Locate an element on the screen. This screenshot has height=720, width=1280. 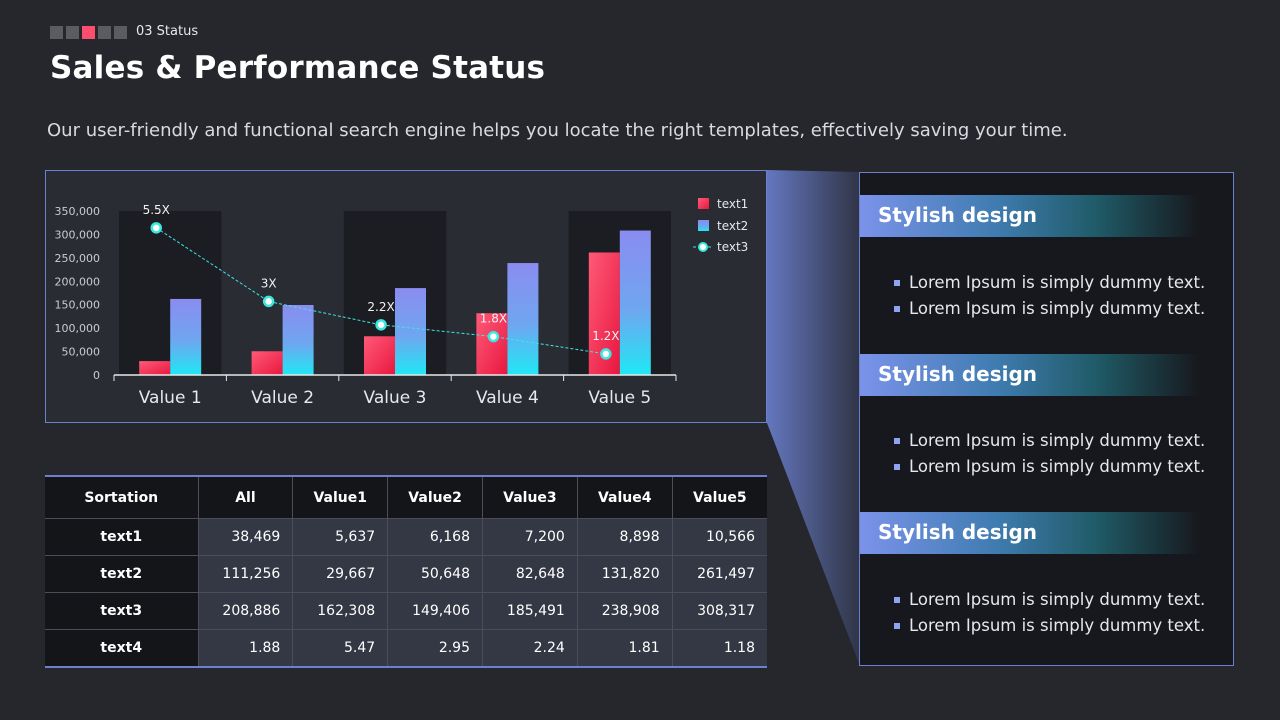
row-label: text4 is located at coordinates (121, 648).